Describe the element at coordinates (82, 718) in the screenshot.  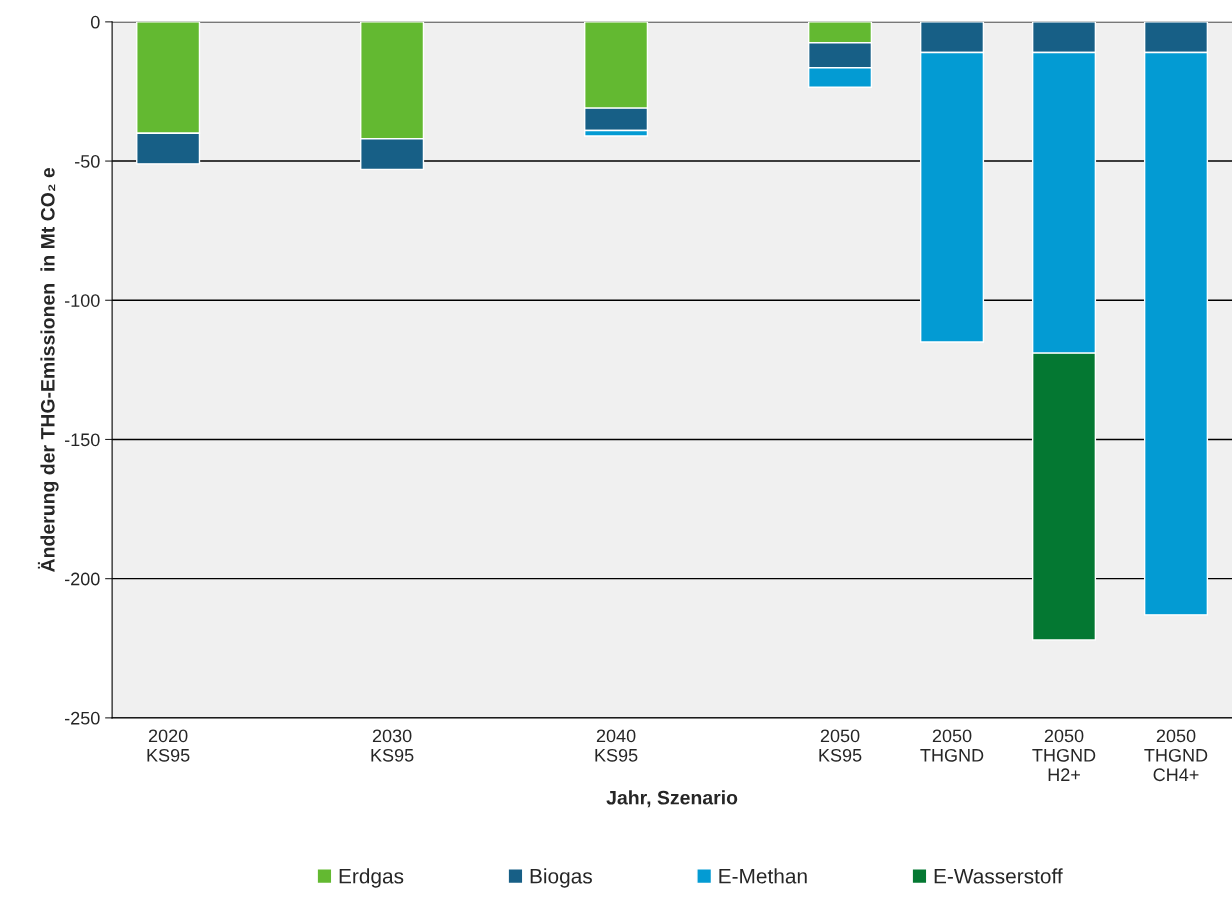
I see `y-tick-label: -250` at that location.